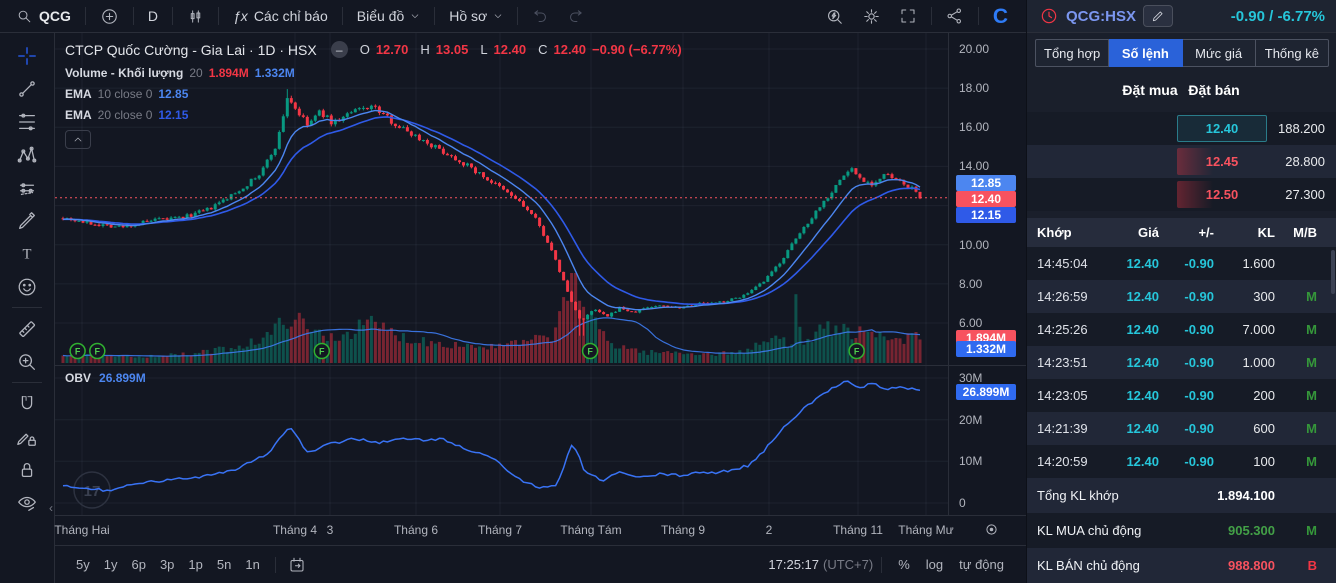 This screenshot has width=1336, height=583. Describe the element at coordinates (339, 49) in the screenshot. I see `collapse-symbol-button: –` at that location.